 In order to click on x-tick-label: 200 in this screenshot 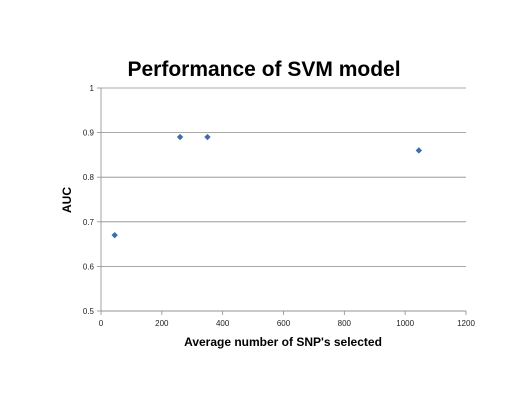, I will do `click(162, 323)`.